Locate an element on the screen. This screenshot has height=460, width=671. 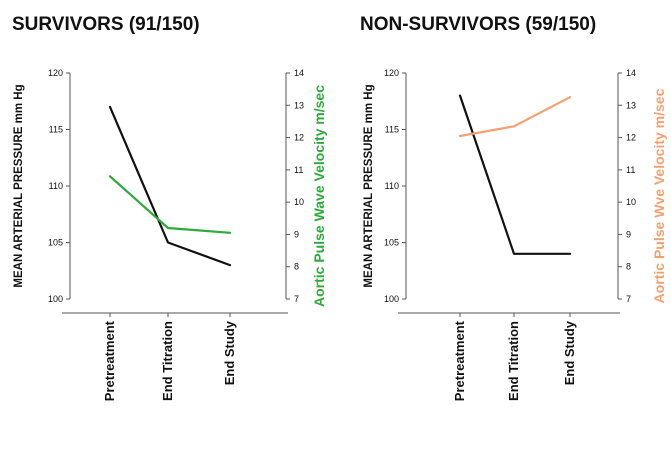
chart1-right-tick-label-1: 8 is located at coordinates (296, 267).